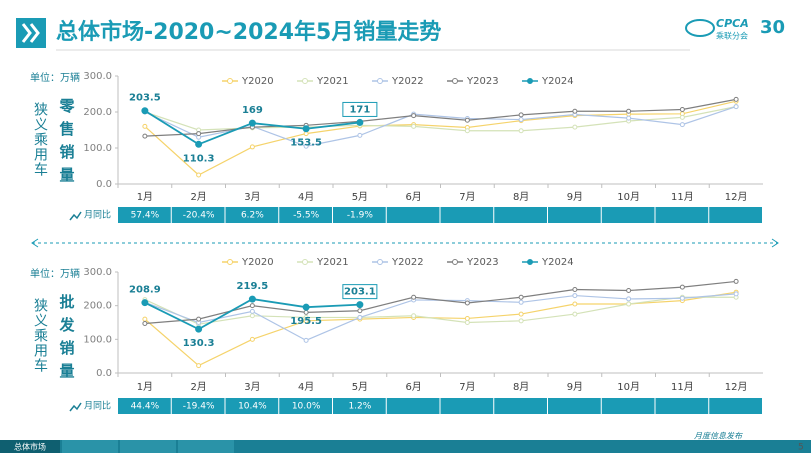 The height and width of the screenshot is (456, 811). I want to click on x-tick-label: 4月, so click(306, 197).